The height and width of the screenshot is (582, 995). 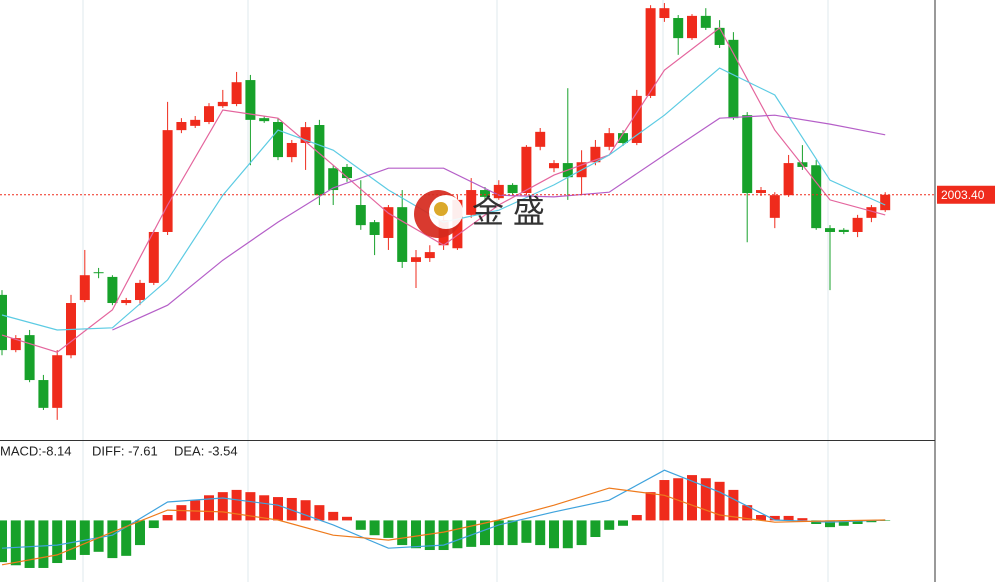 I want to click on last-price-label: 2003.40, so click(x=963, y=195).